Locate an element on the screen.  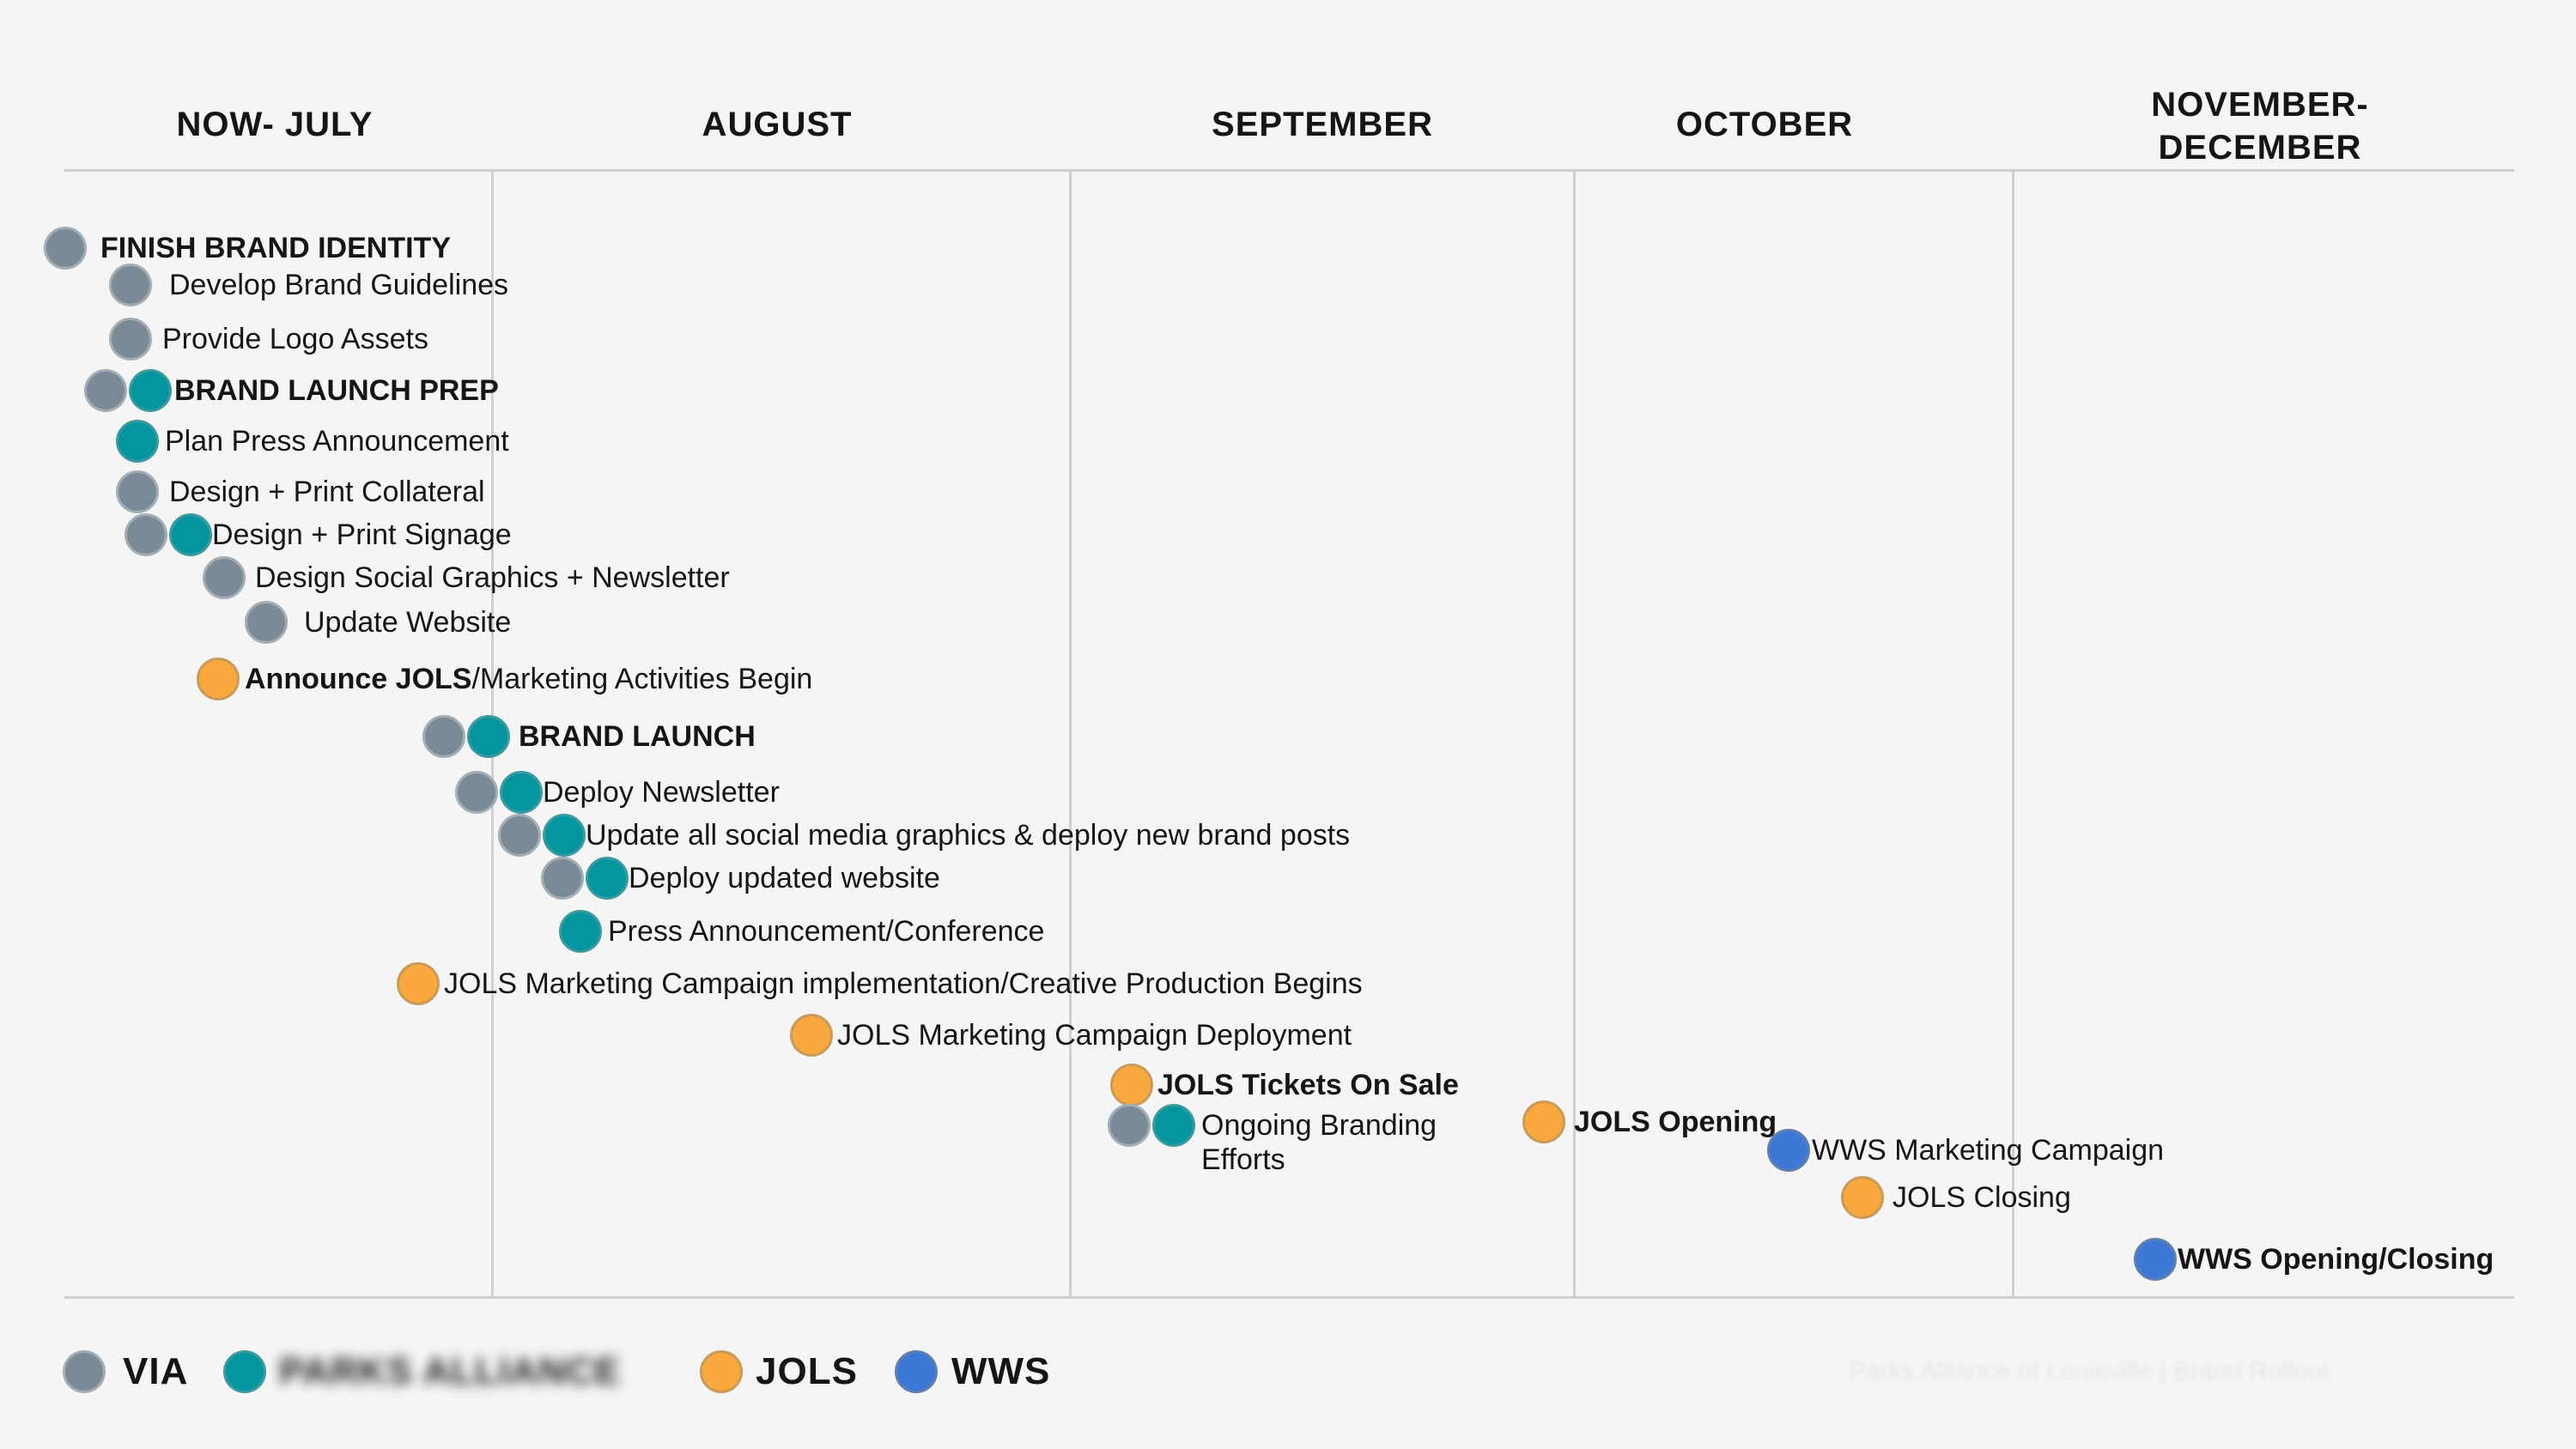
legend-parks-dot is located at coordinates (244, 1371).